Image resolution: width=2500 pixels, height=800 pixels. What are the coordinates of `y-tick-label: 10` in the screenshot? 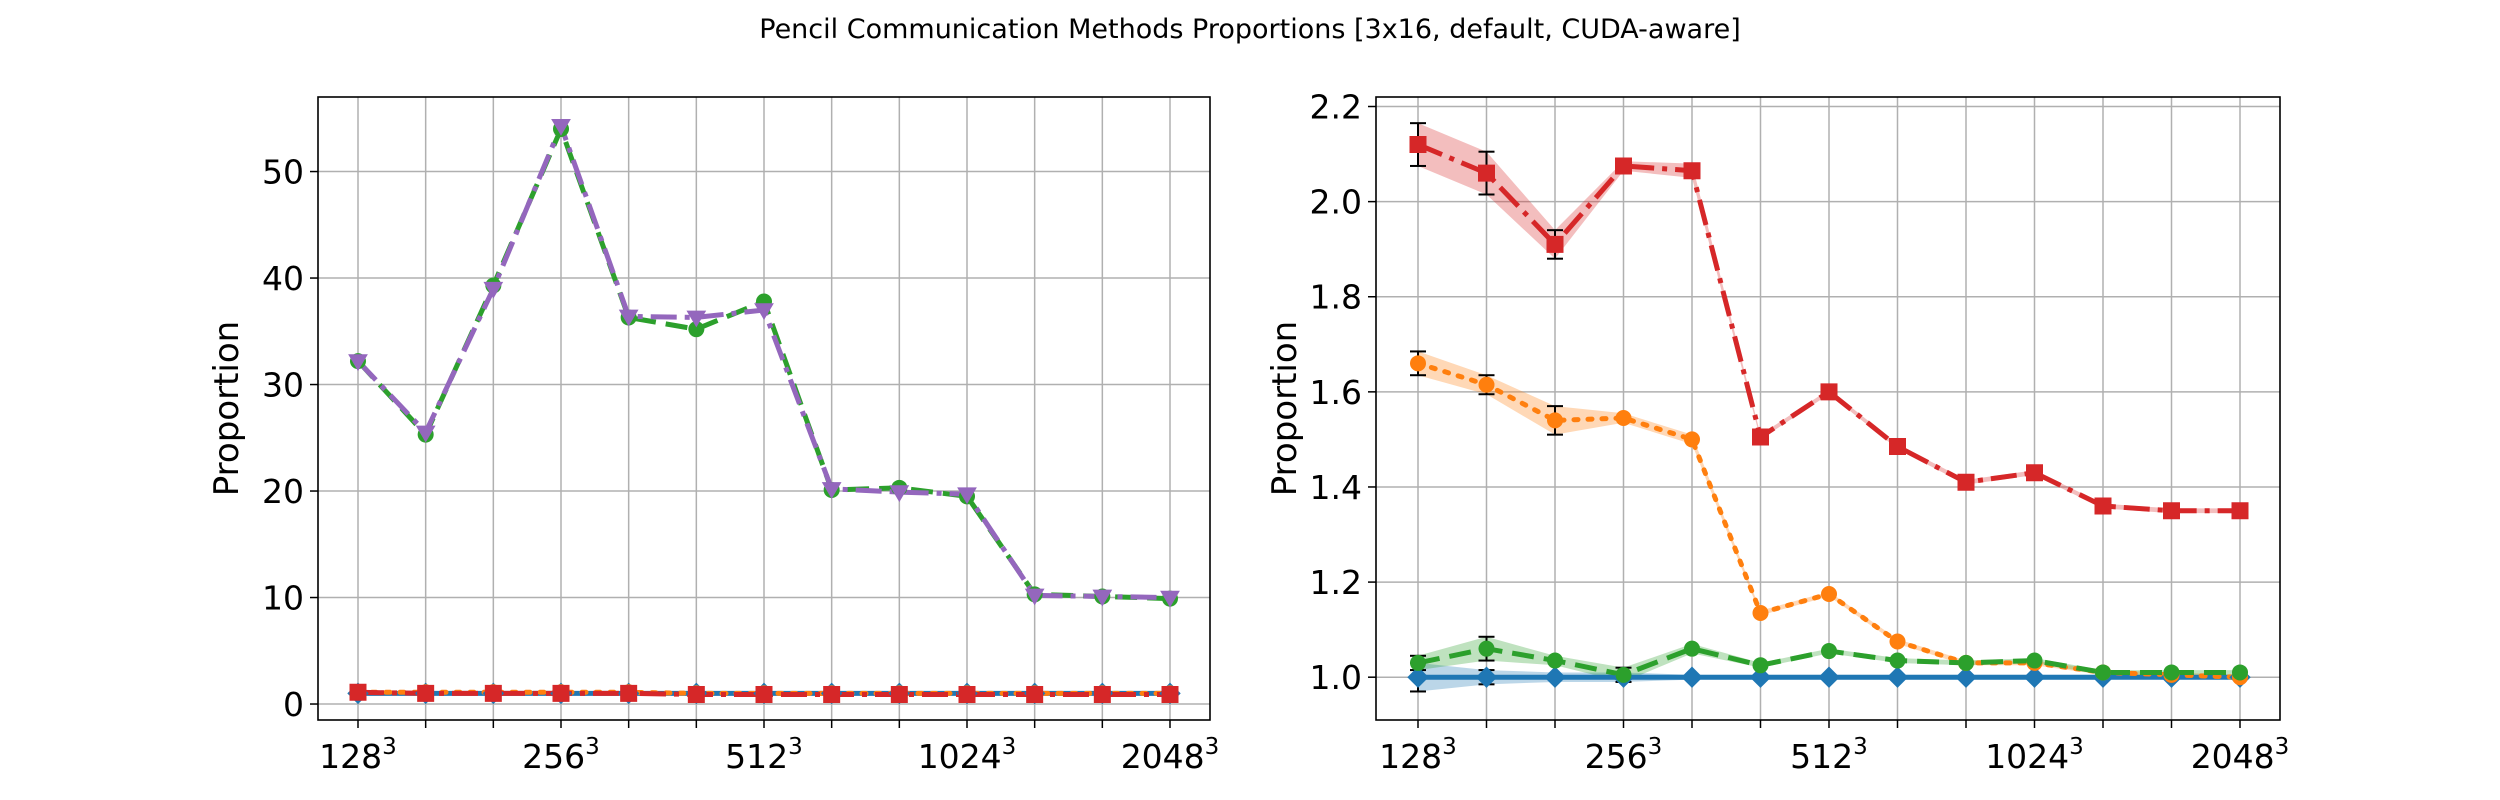 It's located at (283, 598).